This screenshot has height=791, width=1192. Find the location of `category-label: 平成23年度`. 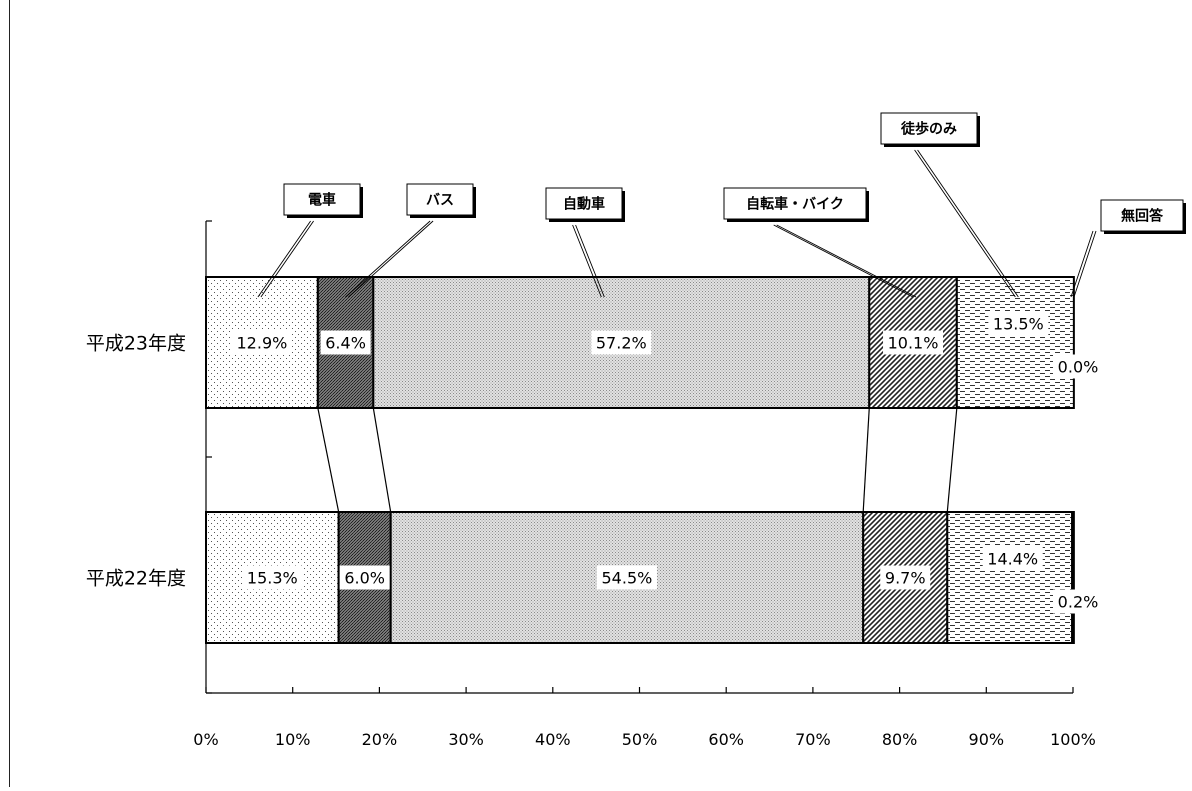

category-label: 平成23年度 is located at coordinates (136, 344).